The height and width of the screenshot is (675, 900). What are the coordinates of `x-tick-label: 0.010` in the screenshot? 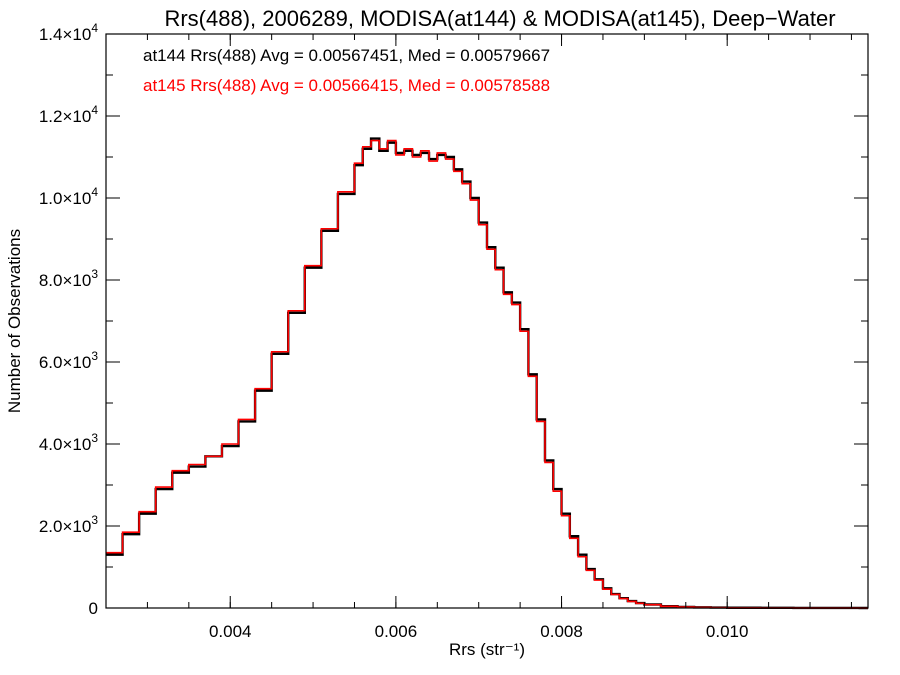 It's located at (727, 631).